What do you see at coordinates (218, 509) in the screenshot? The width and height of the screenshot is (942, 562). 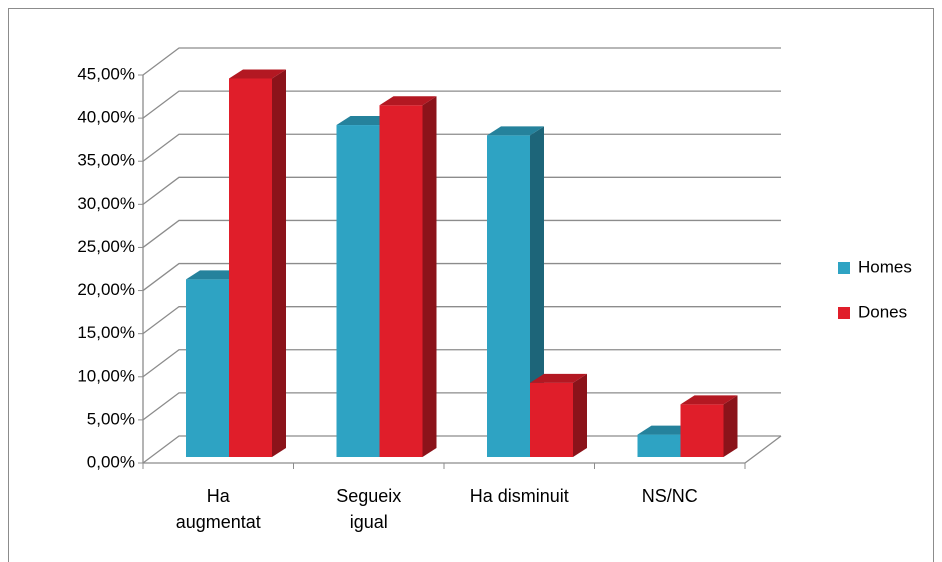 I see `x-tick-label: Ha augmentat` at bounding box center [218, 509].